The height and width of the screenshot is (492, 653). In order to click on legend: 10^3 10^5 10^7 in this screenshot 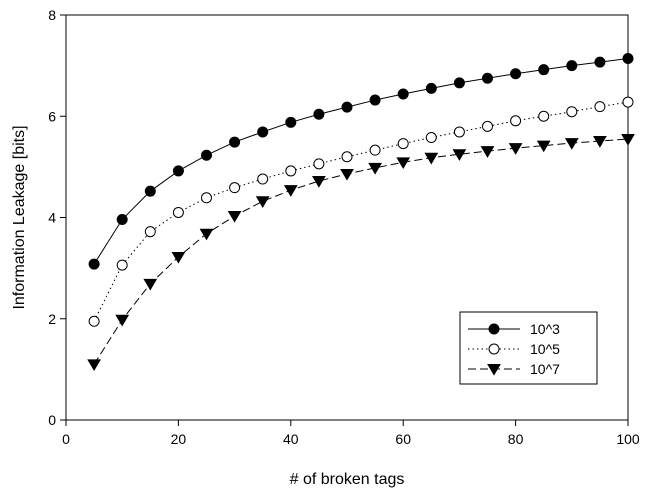, I will do `click(528, 348)`.